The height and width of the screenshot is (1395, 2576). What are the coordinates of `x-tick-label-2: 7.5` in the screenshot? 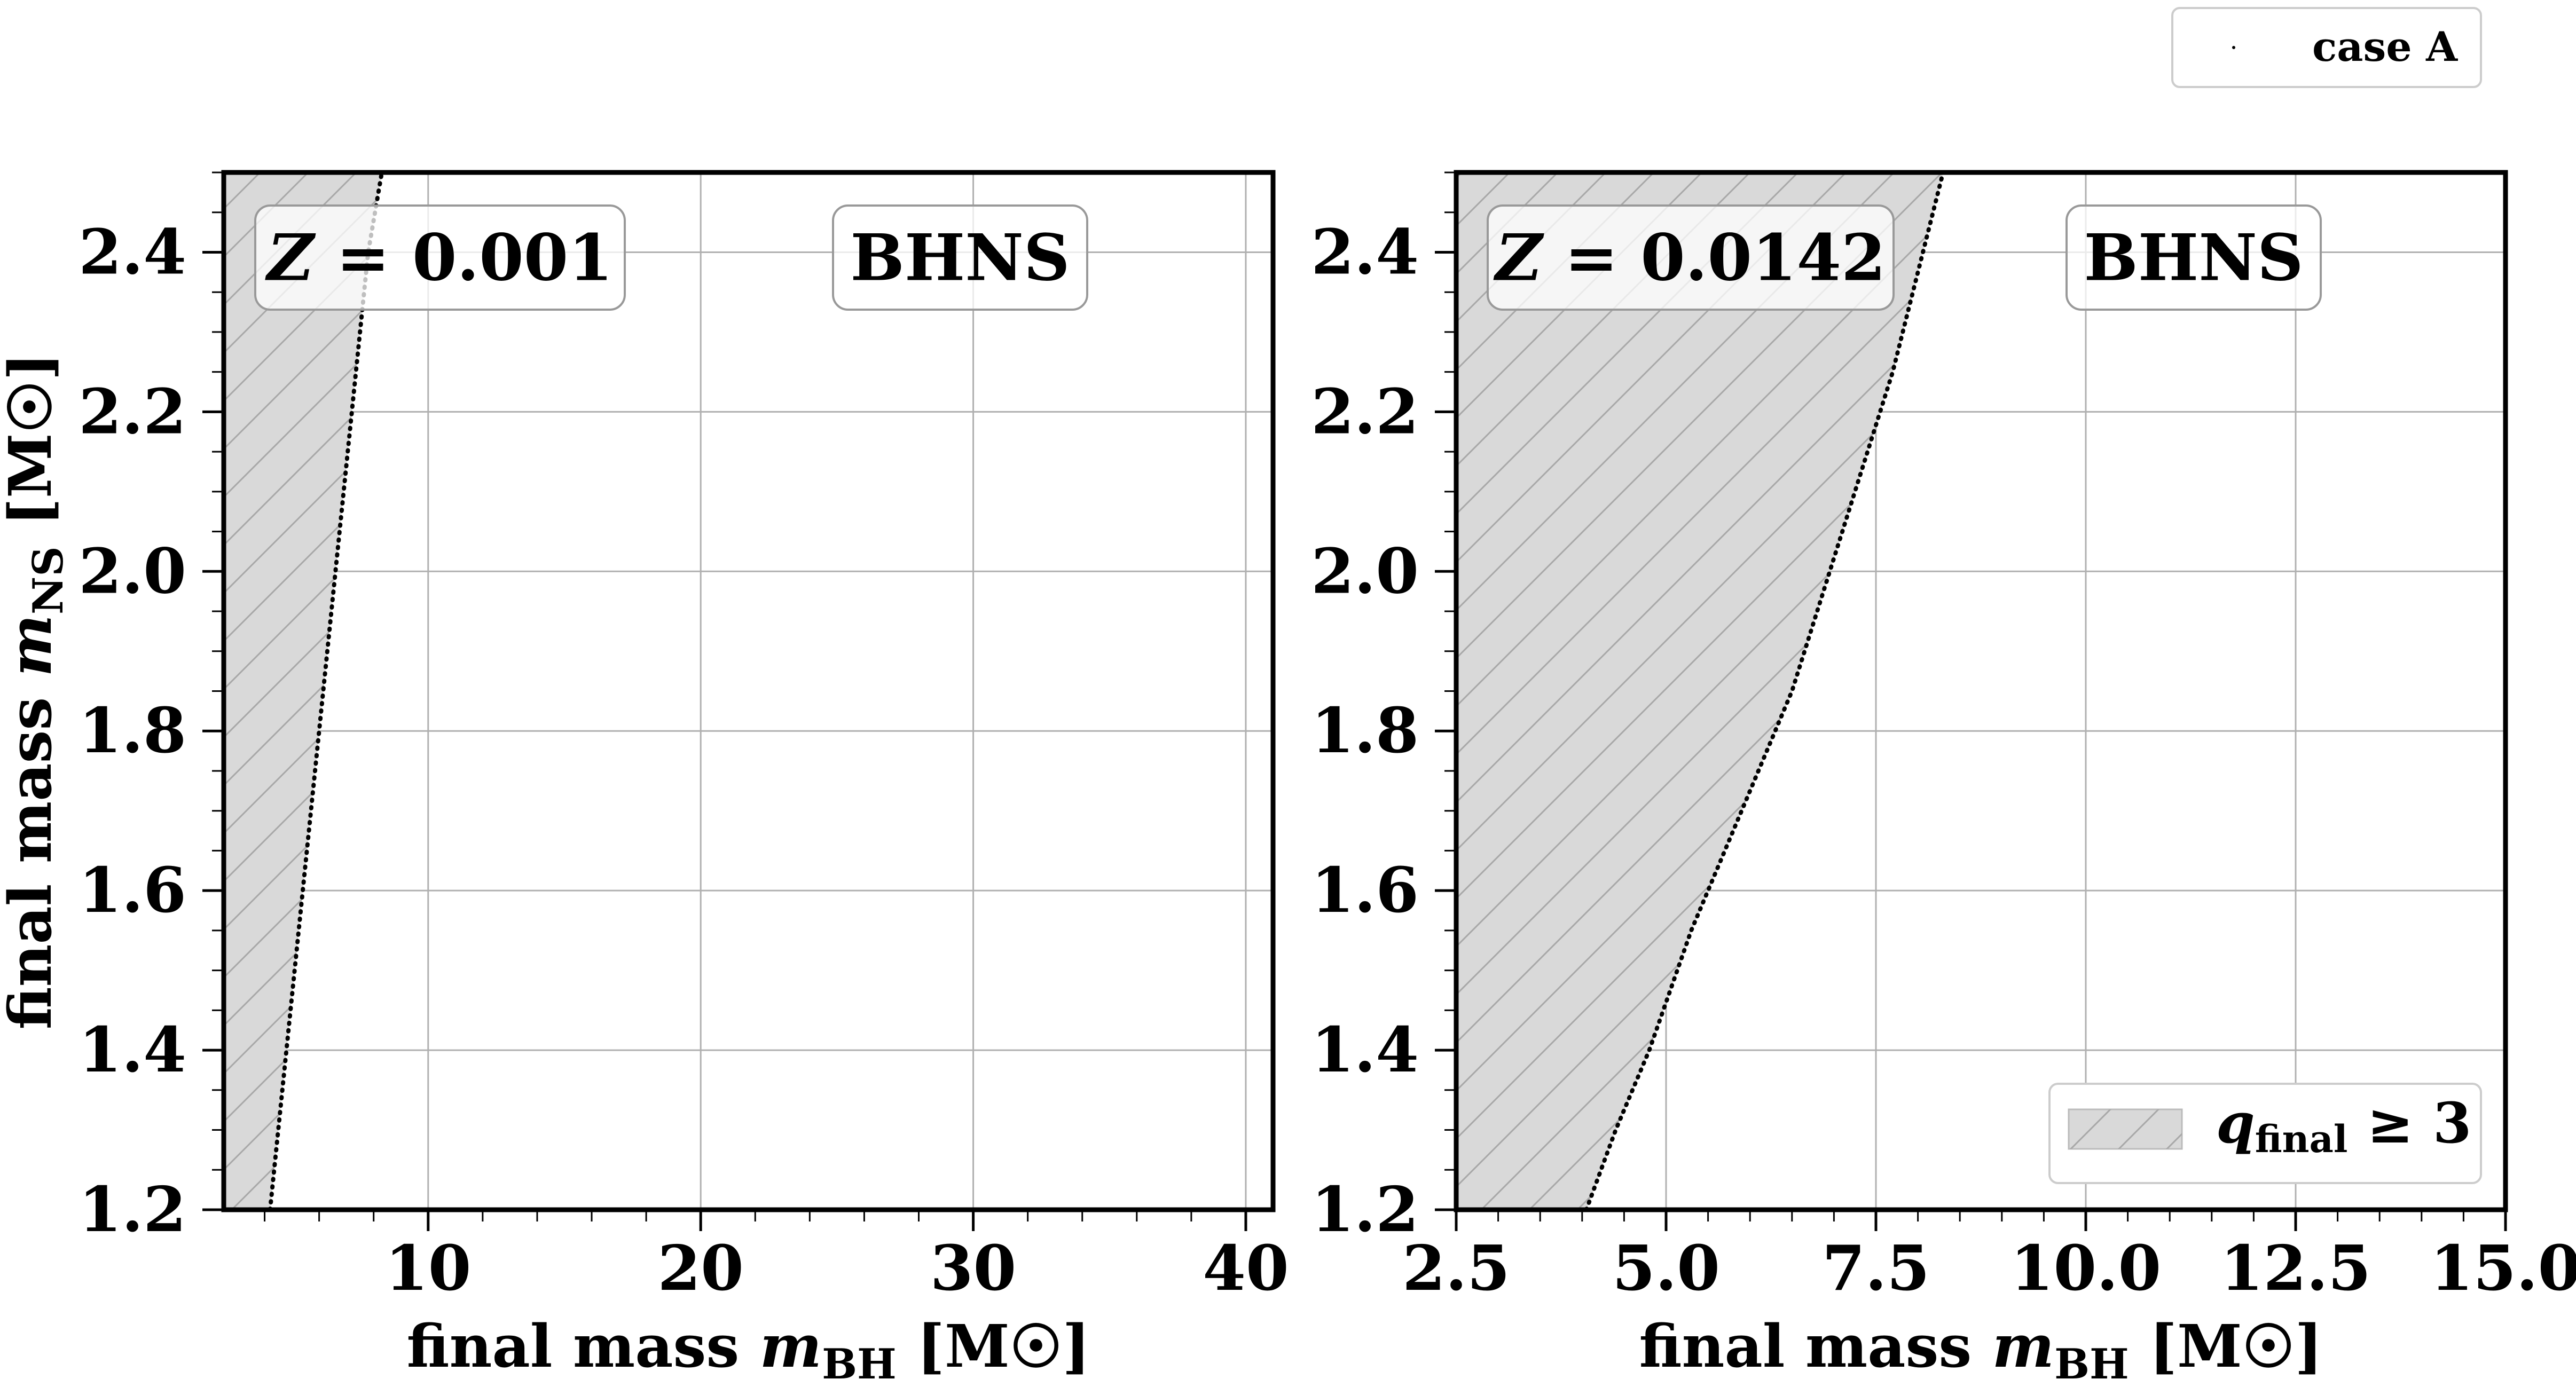 It's located at (1876, 1268).